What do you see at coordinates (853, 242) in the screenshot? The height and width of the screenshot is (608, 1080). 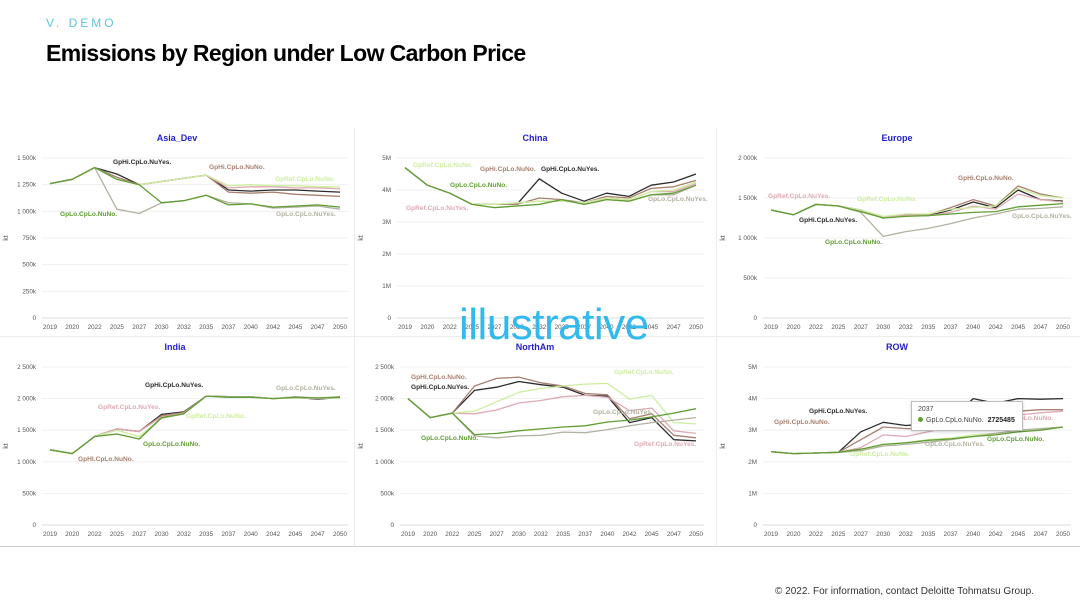 I see `series-label: GpLo.CpLo.NuNo.` at bounding box center [853, 242].